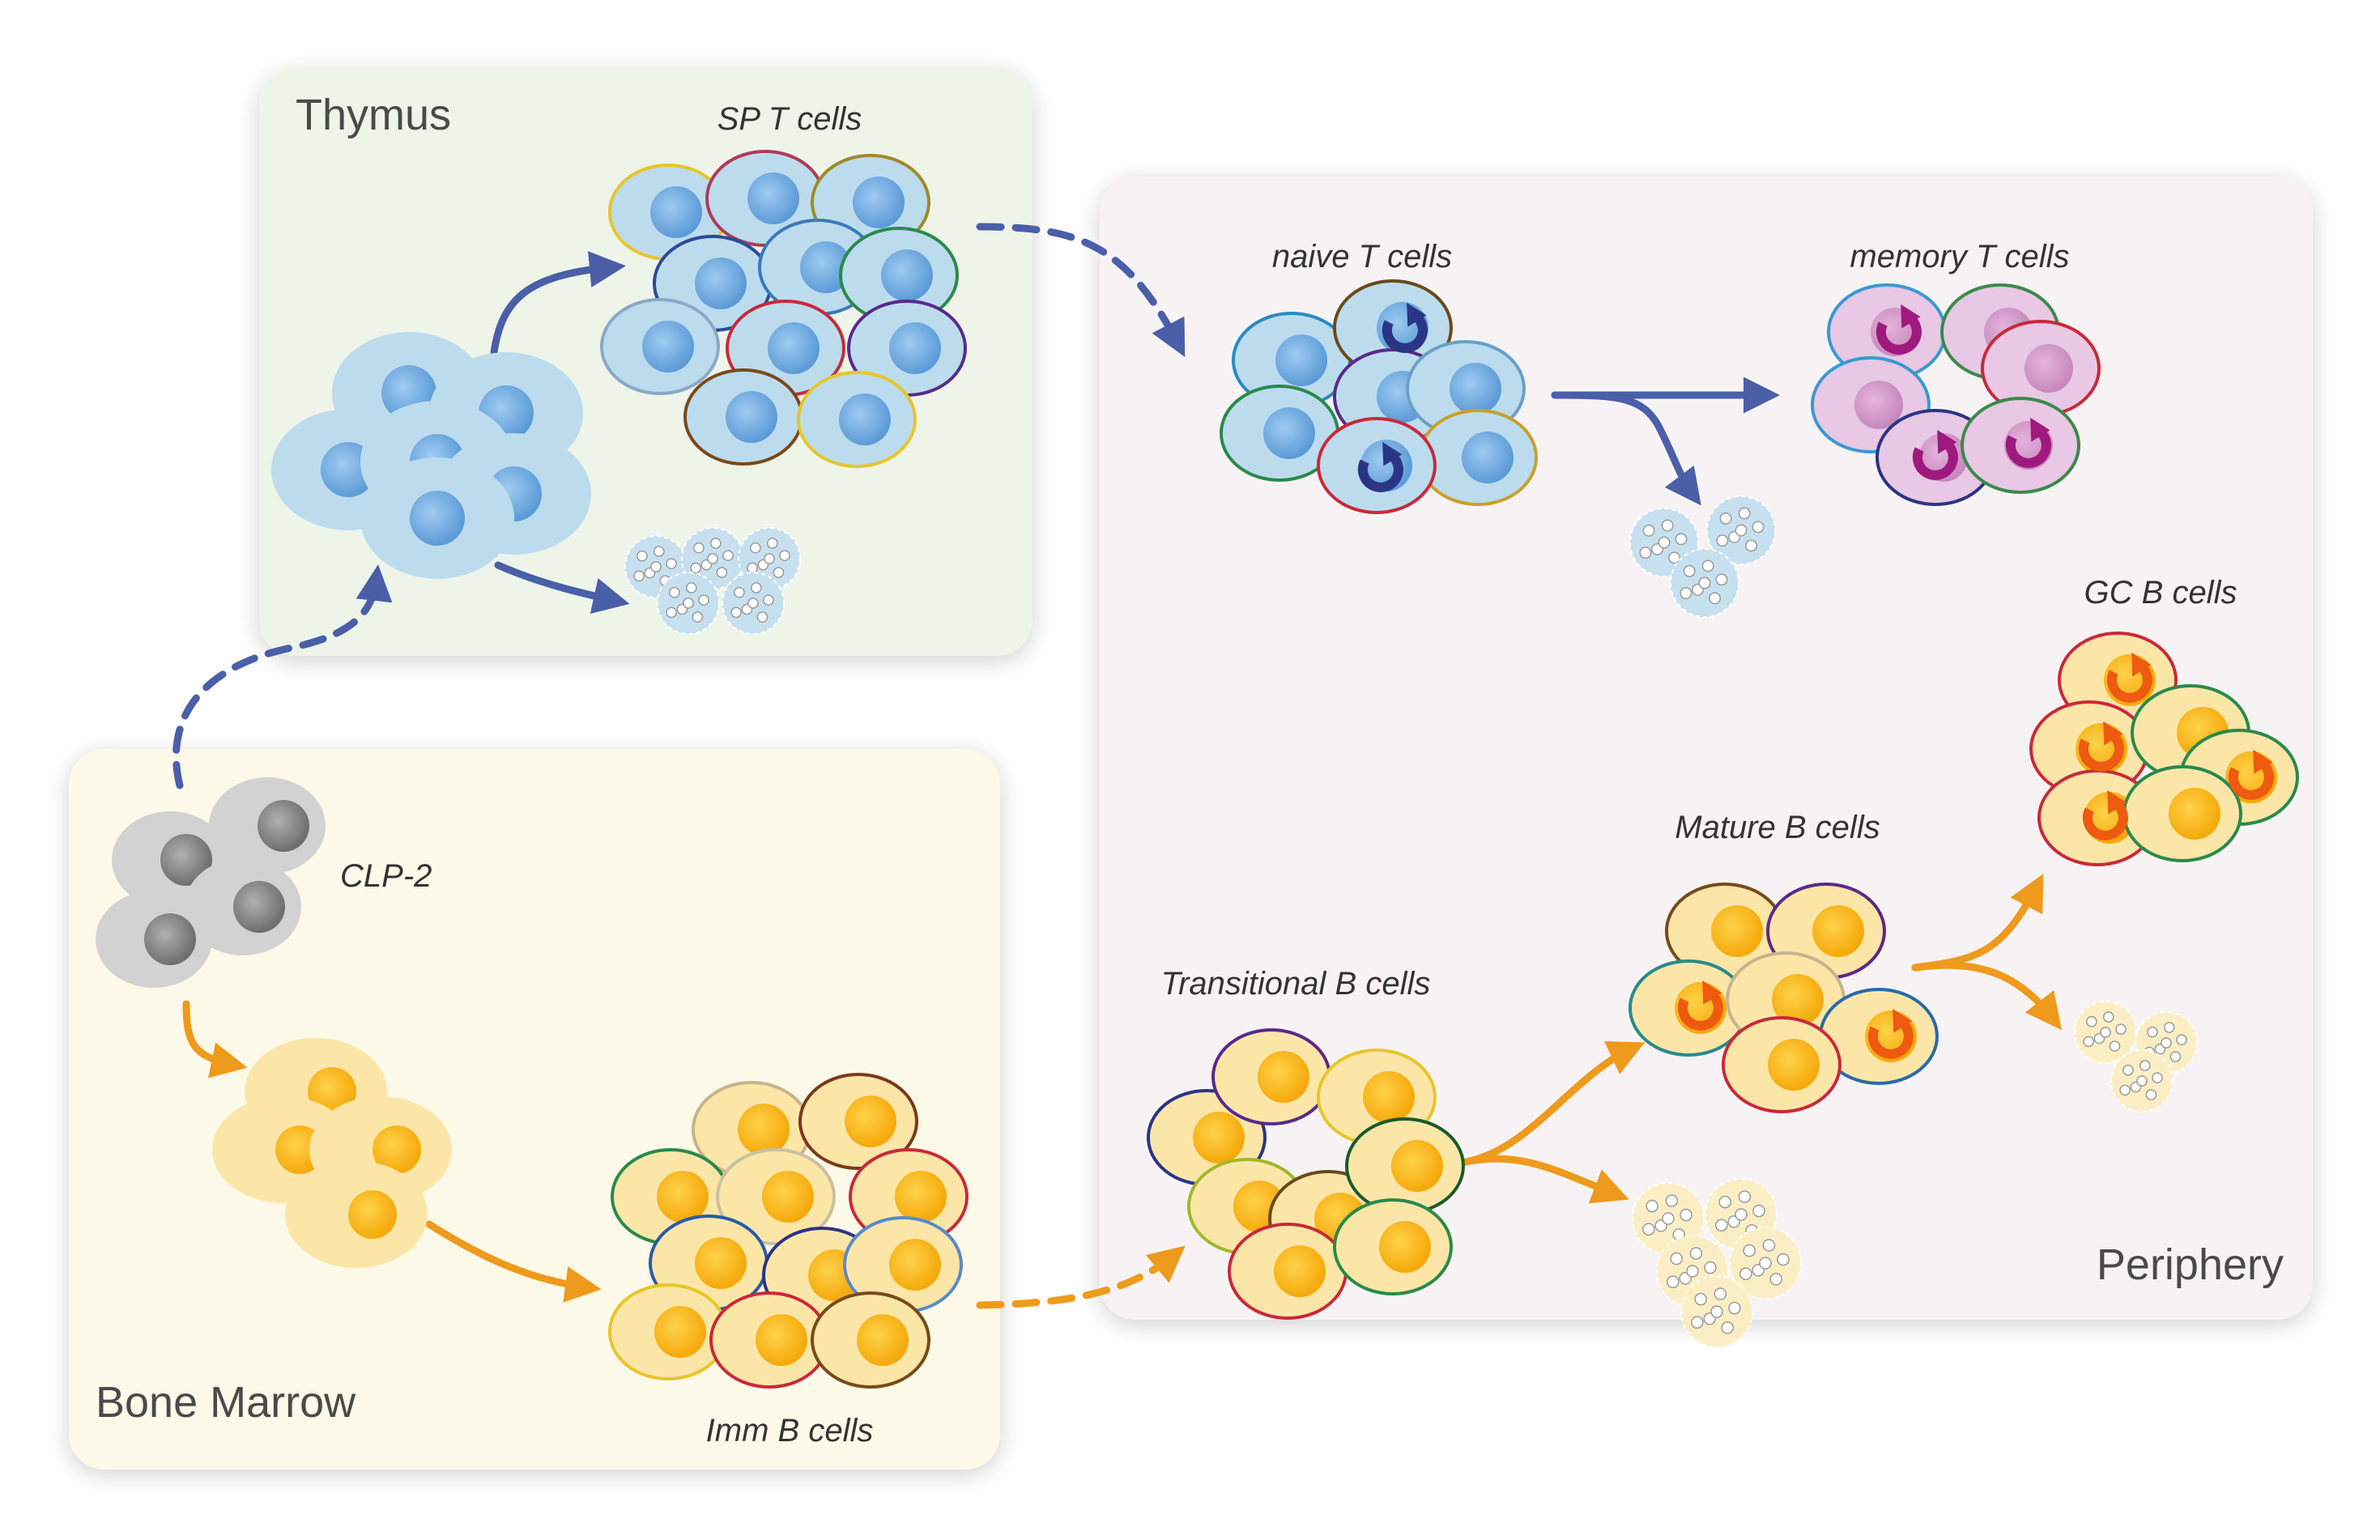  What do you see at coordinates (1296, 984) in the screenshot?
I see `transitional-b-cells-label: Transitional B cells` at bounding box center [1296, 984].